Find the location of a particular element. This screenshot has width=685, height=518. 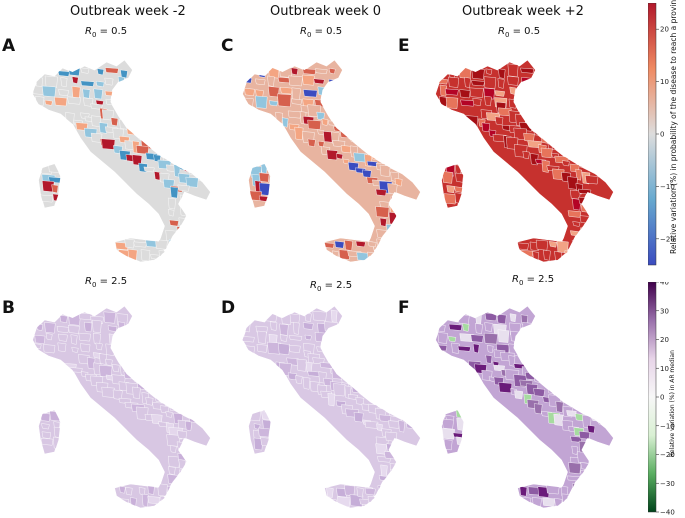

colorbar-tick-label: −20 is located at coordinates (667, 239).